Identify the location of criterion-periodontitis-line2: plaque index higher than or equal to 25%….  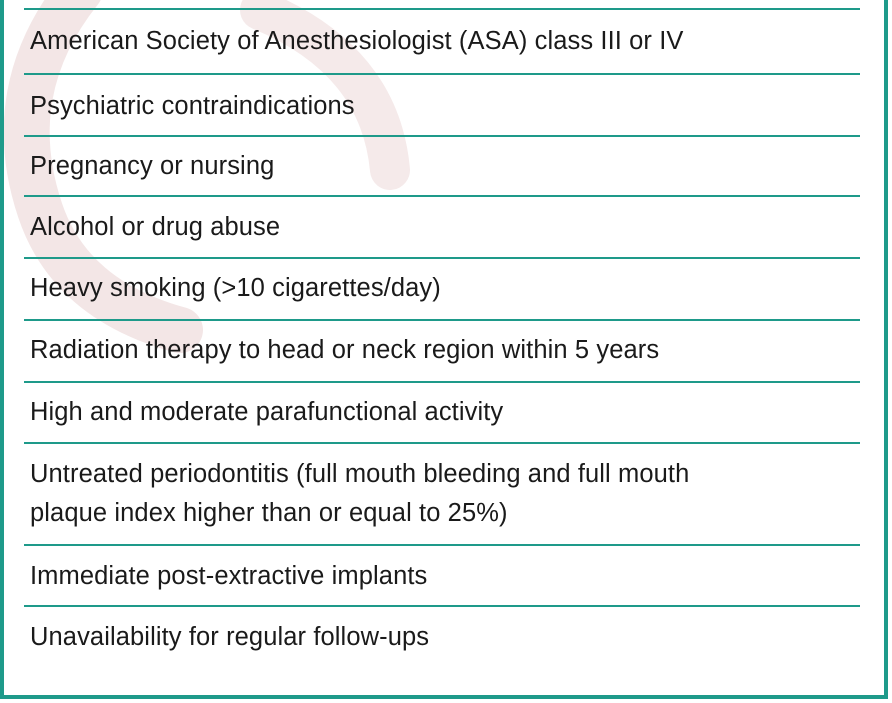
(269, 513).